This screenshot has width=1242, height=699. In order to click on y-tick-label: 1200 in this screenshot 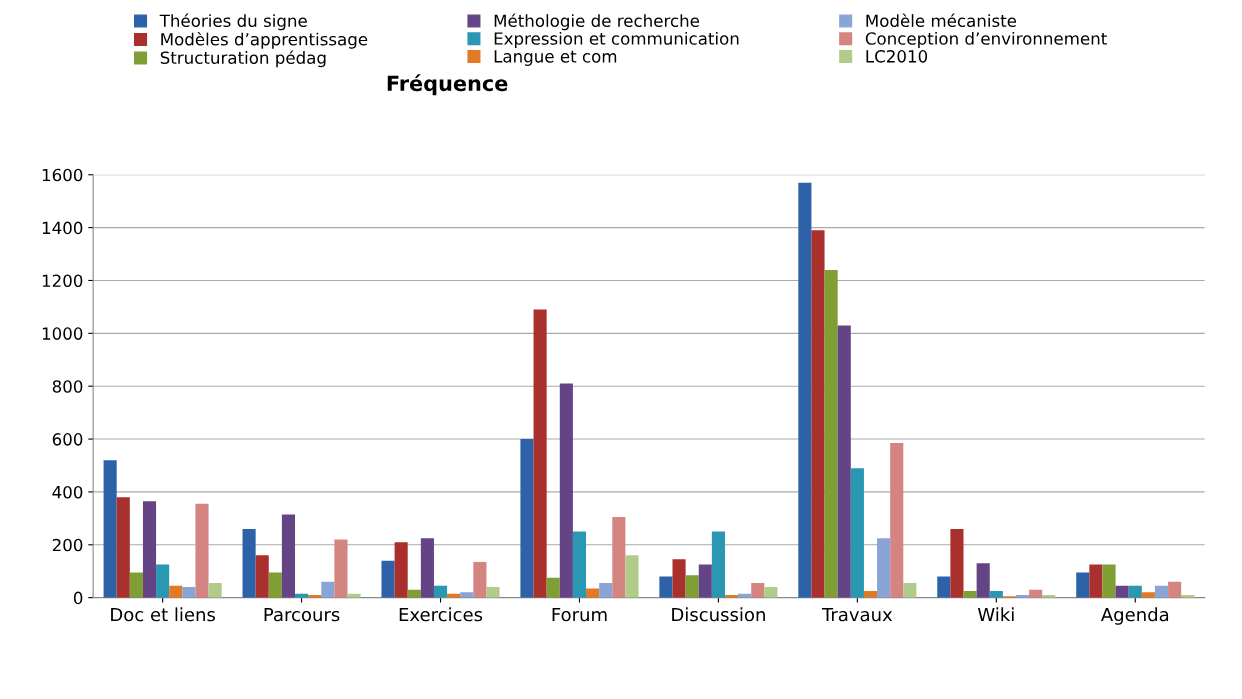, I will do `click(62, 281)`.